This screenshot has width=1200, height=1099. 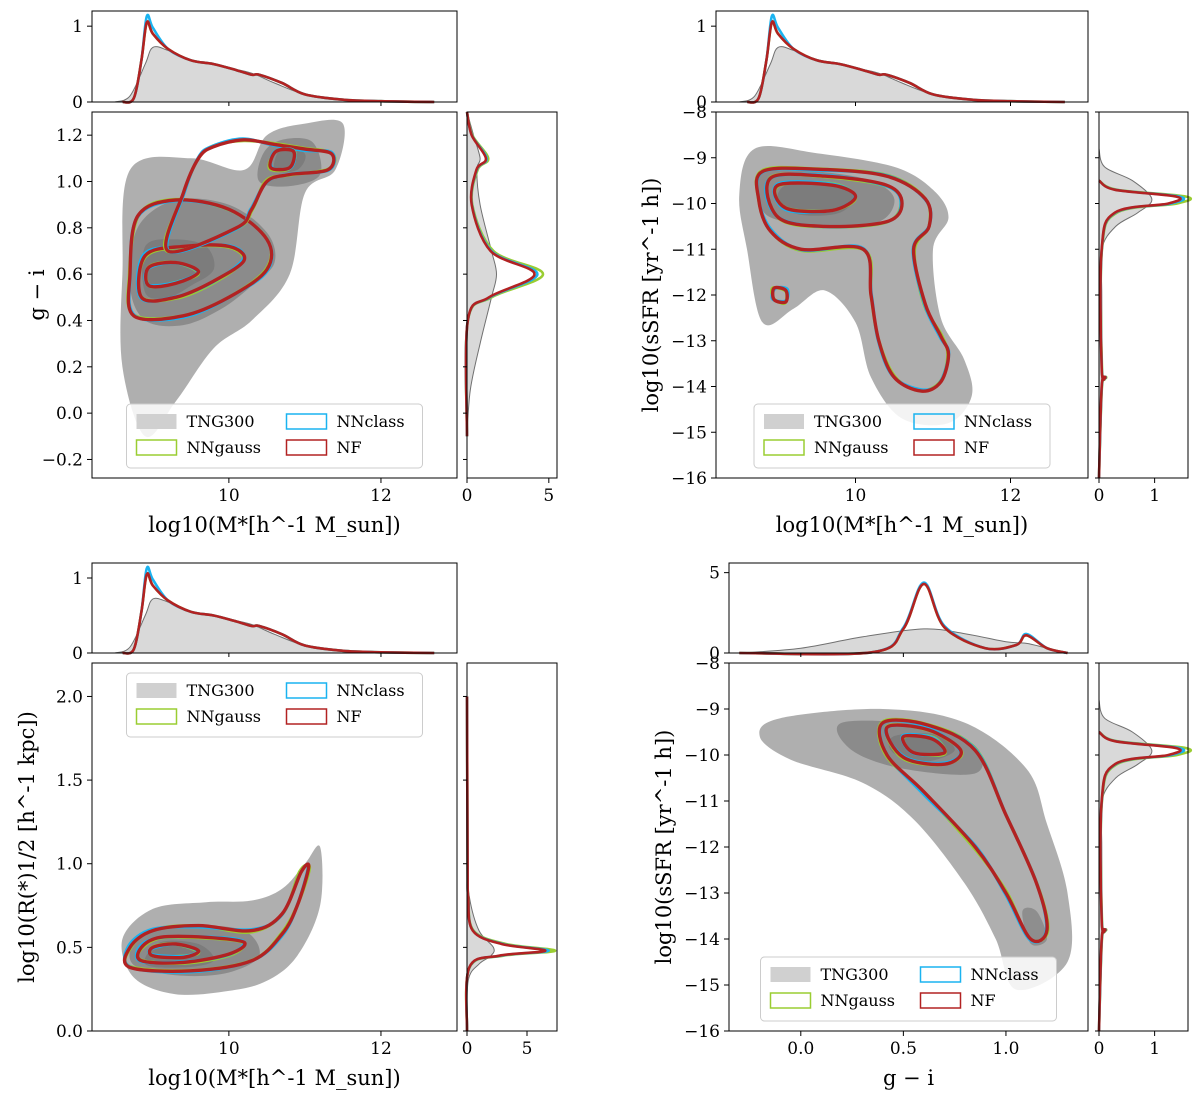 I want to click on legend-label-nnclass: NNclass, so click(x=371, y=421).